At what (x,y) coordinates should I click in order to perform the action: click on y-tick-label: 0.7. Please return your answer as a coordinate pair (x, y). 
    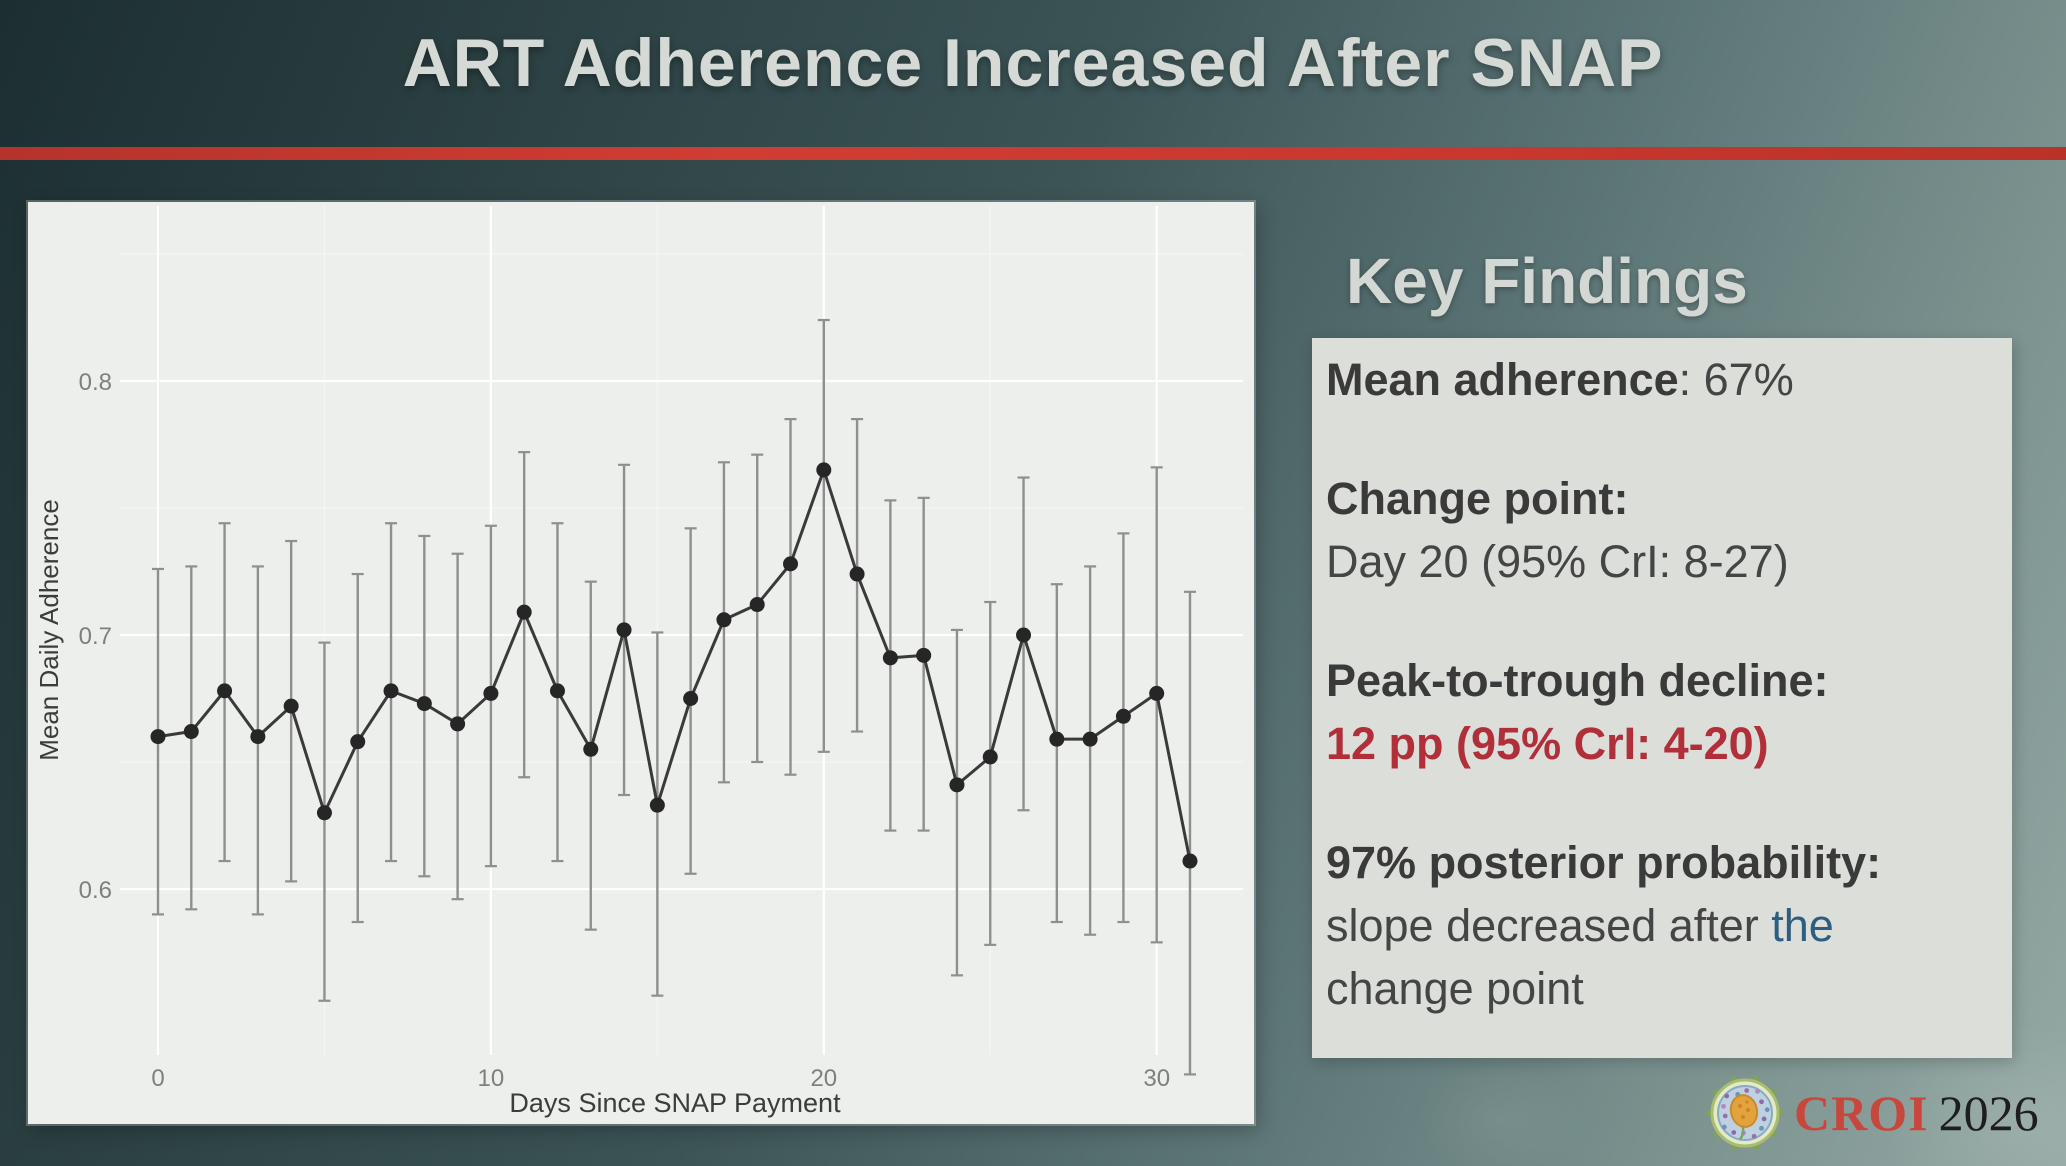
    Looking at the image, I should click on (95, 636).